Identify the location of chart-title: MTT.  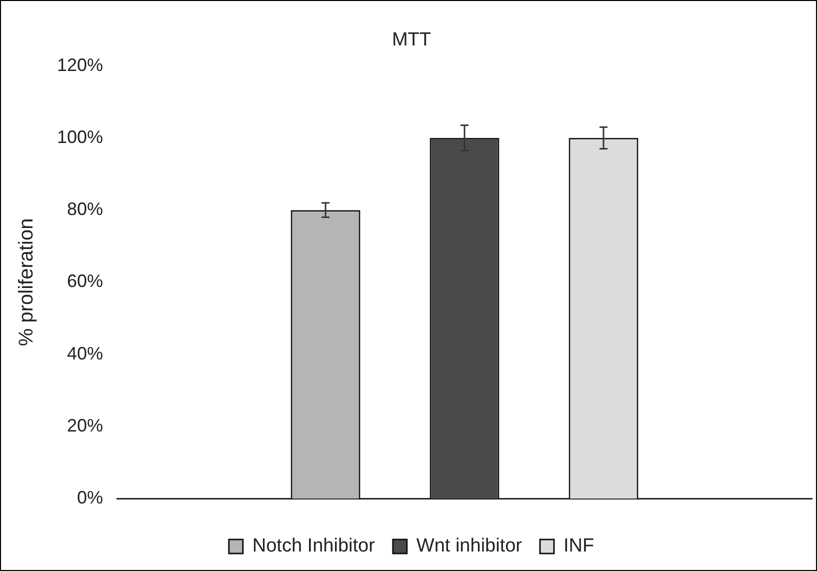
(412, 40).